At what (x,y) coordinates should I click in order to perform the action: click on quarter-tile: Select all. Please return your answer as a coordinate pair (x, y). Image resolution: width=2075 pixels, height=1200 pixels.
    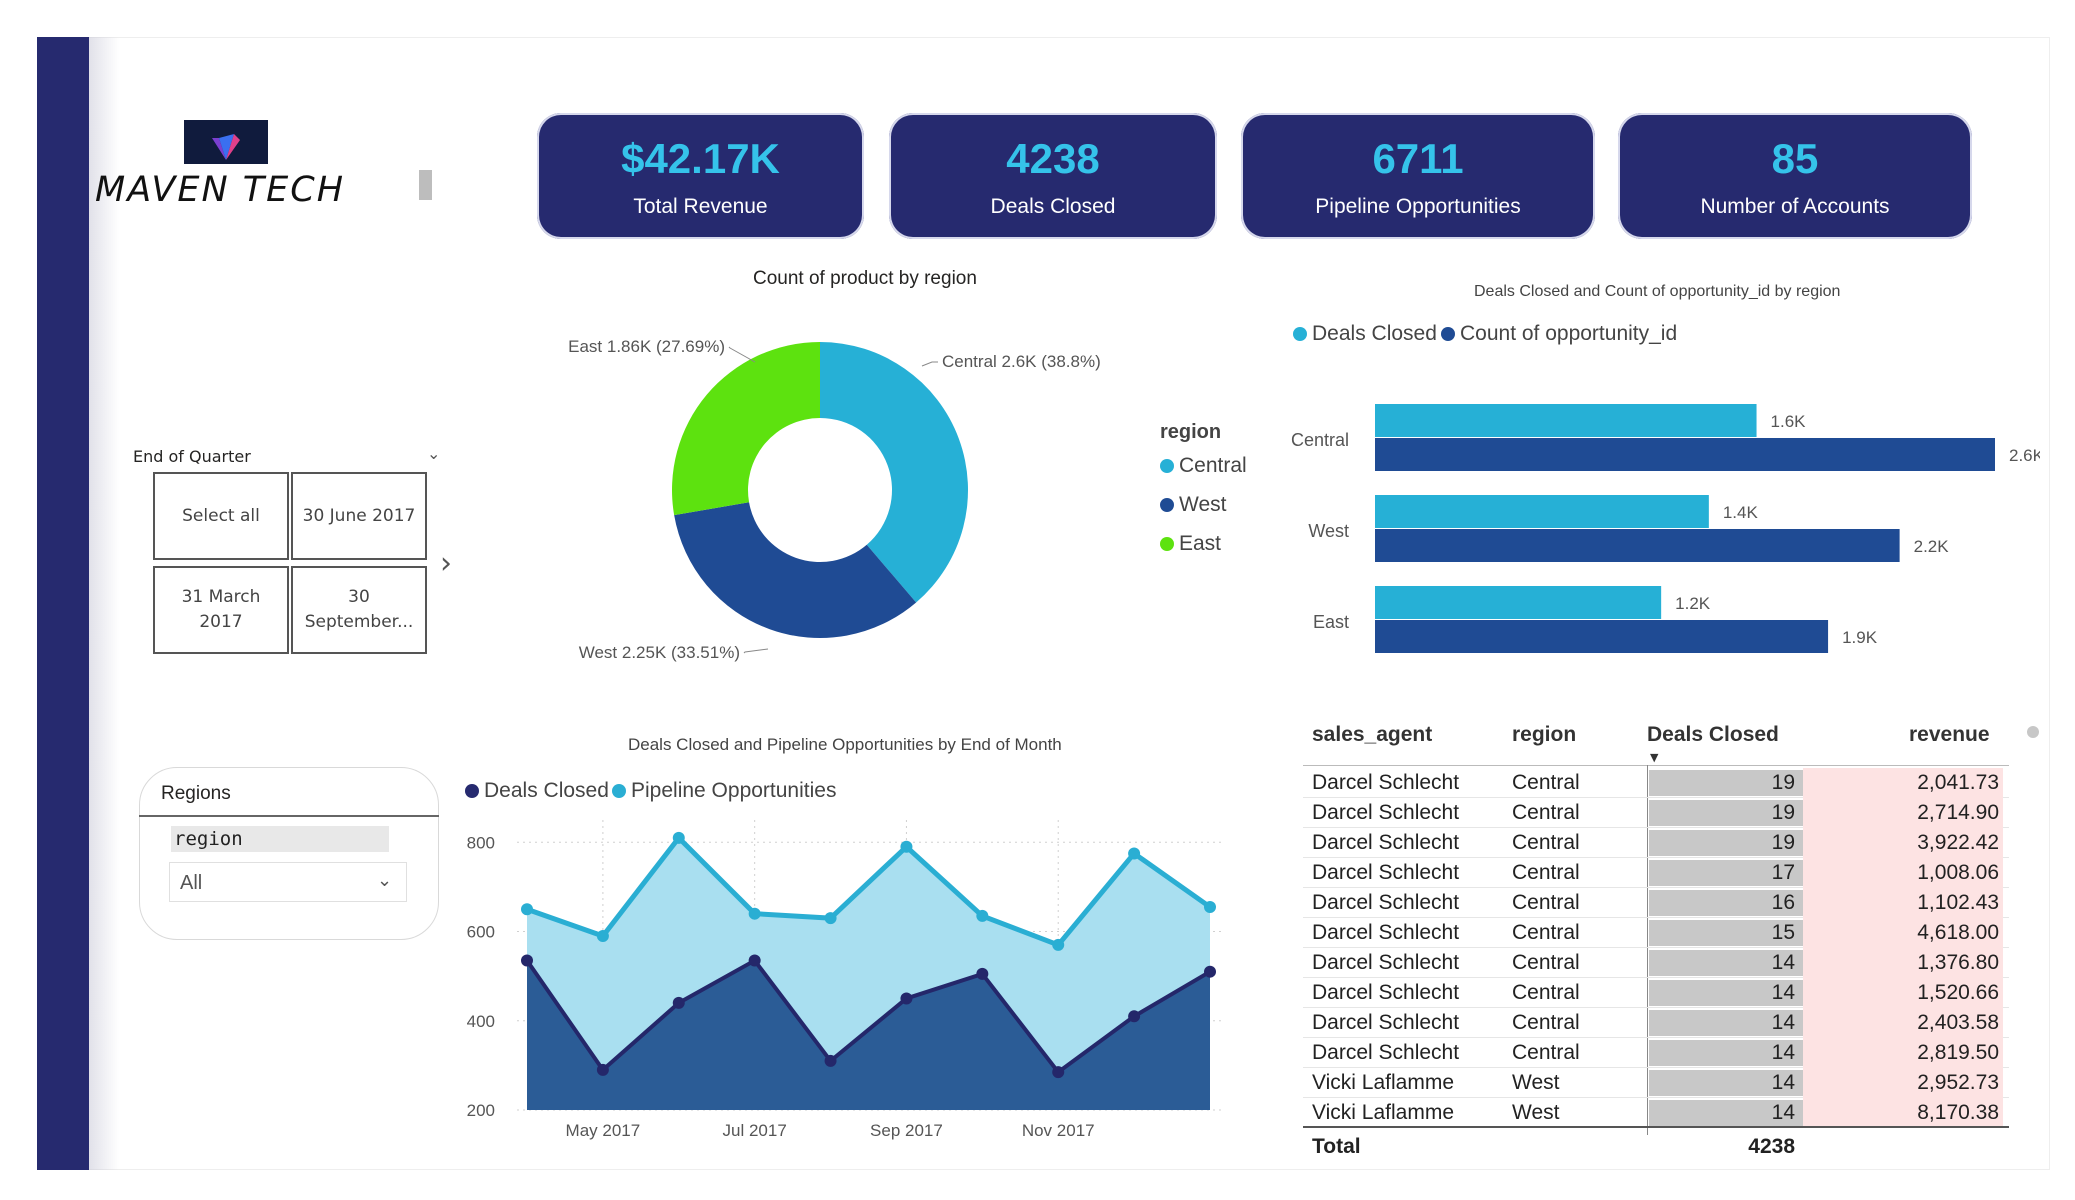
    Looking at the image, I should click on (221, 516).